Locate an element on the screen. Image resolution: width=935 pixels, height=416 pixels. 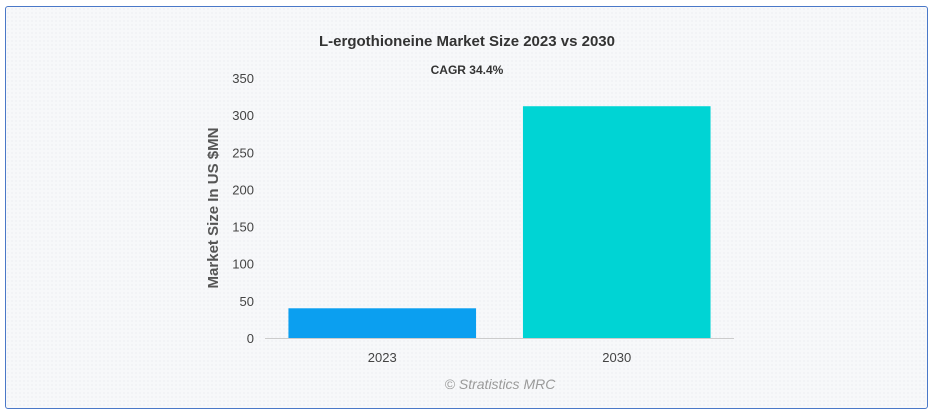
credit-text: © Stratistics MRC is located at coordinates (501, 384).